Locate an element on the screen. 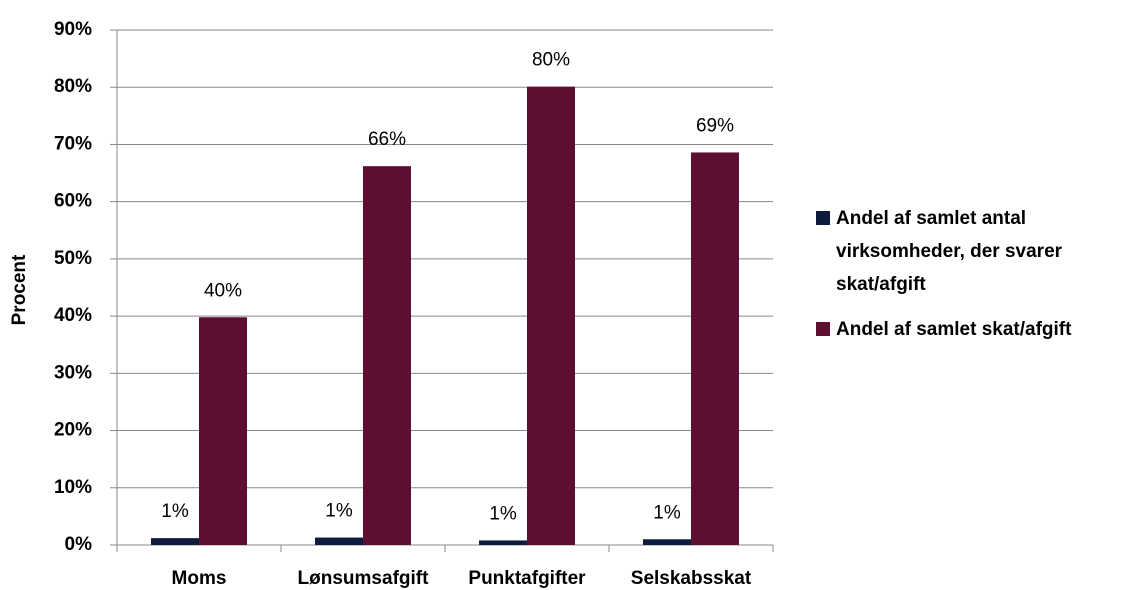  y-tick-label: 20% is located at coordinates (73, 430).